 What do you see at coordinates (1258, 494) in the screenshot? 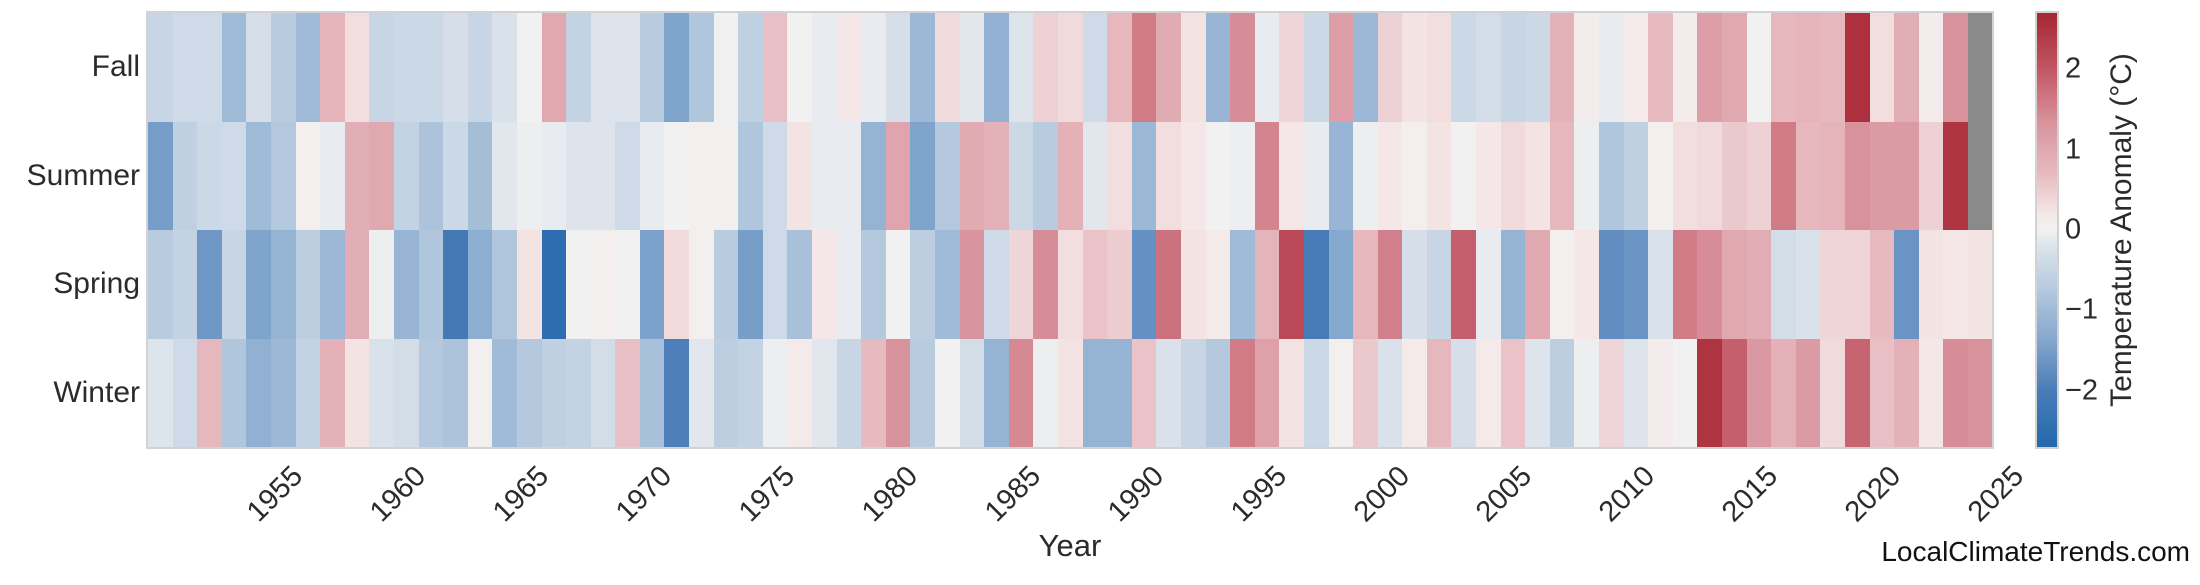
I see `x-tick-label: 1995` at bounding box center [1258, 494].